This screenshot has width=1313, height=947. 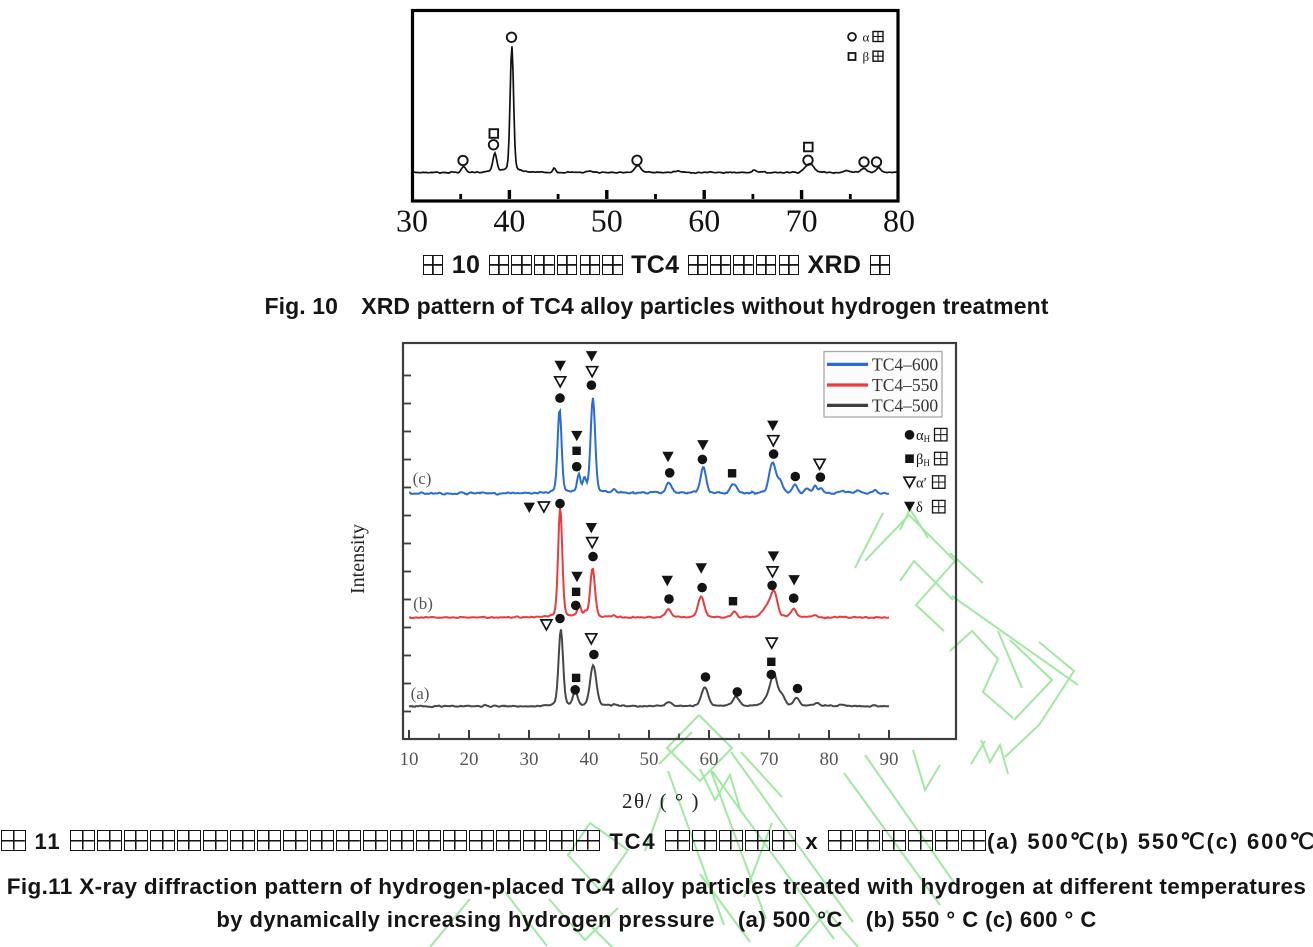 What do you see at coordinates (889, 759) in the screenshot?
I see `svg-text: 90` at bounding box center [889, 759].